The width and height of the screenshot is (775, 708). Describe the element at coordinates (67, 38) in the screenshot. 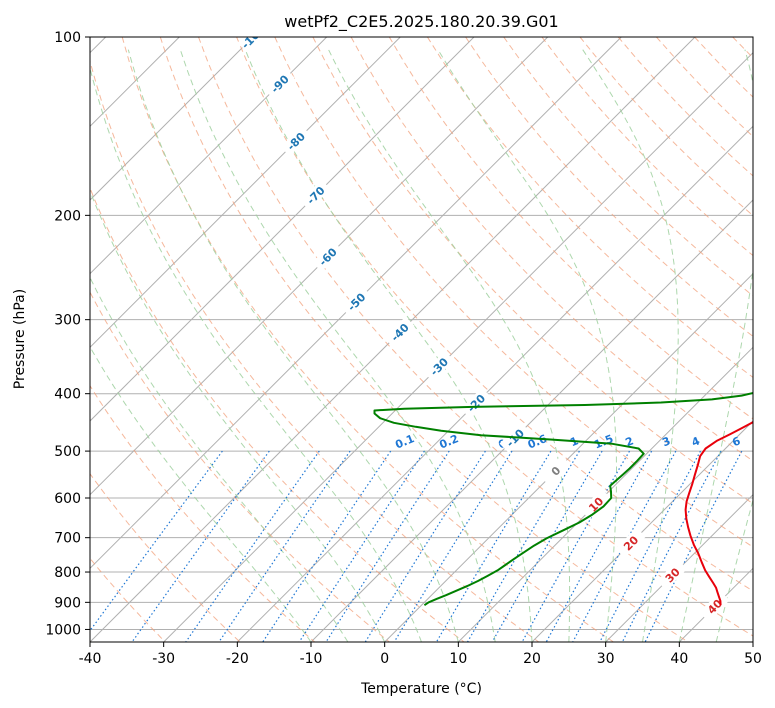

I see `y-tick-label: 100` at that location.